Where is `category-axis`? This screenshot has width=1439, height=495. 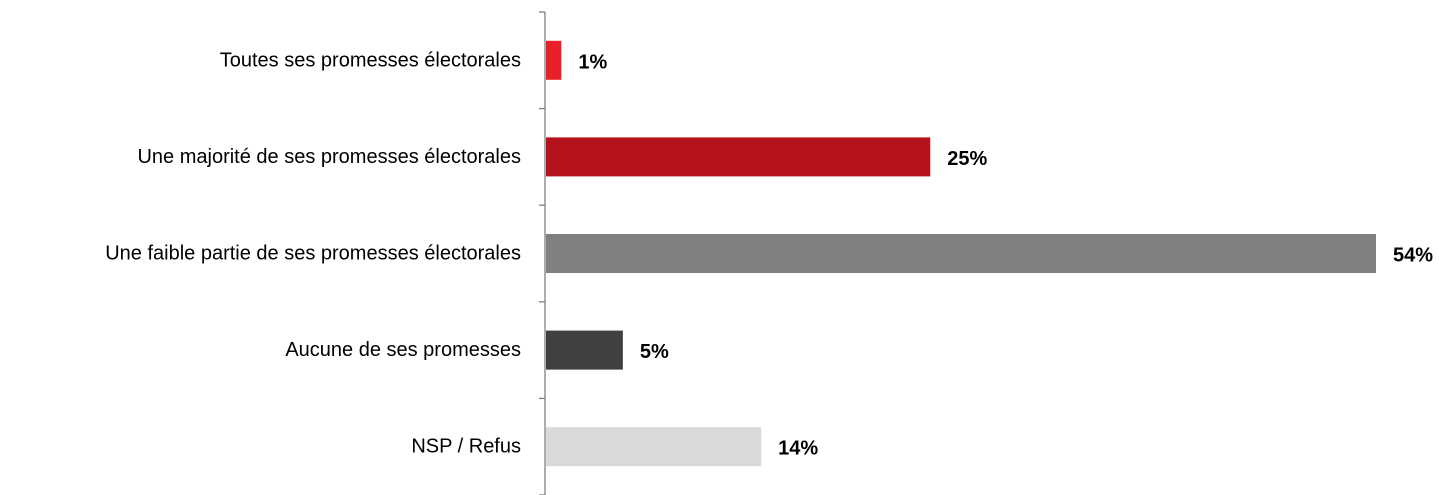 category-axis is located at coordinates (542, 253).